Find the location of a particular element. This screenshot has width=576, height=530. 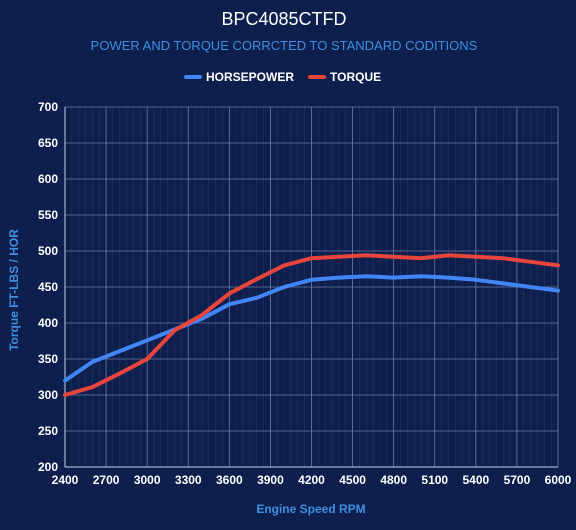

y-tick-label: 500 is located at coordinates (48, 251).